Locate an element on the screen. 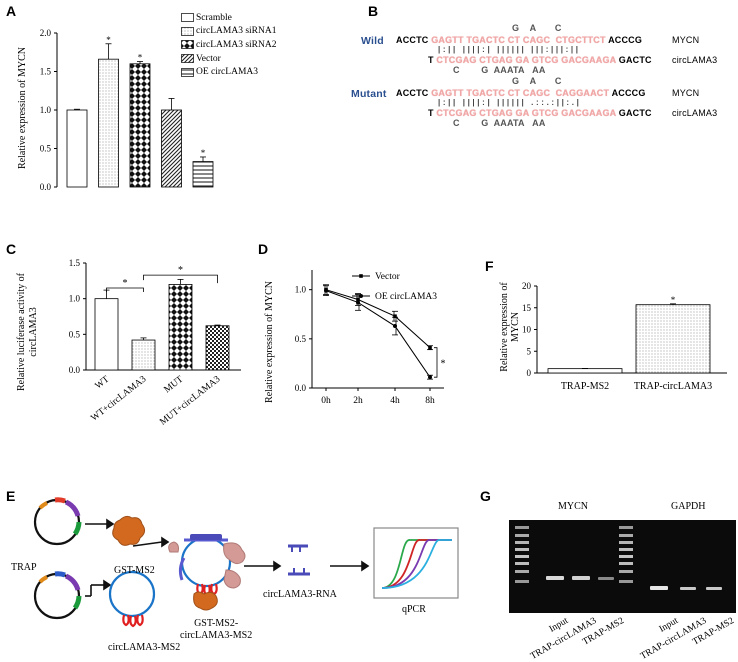 The image size is (738, 662). qpcr-plot-icon is located at coordinates (416, 563).